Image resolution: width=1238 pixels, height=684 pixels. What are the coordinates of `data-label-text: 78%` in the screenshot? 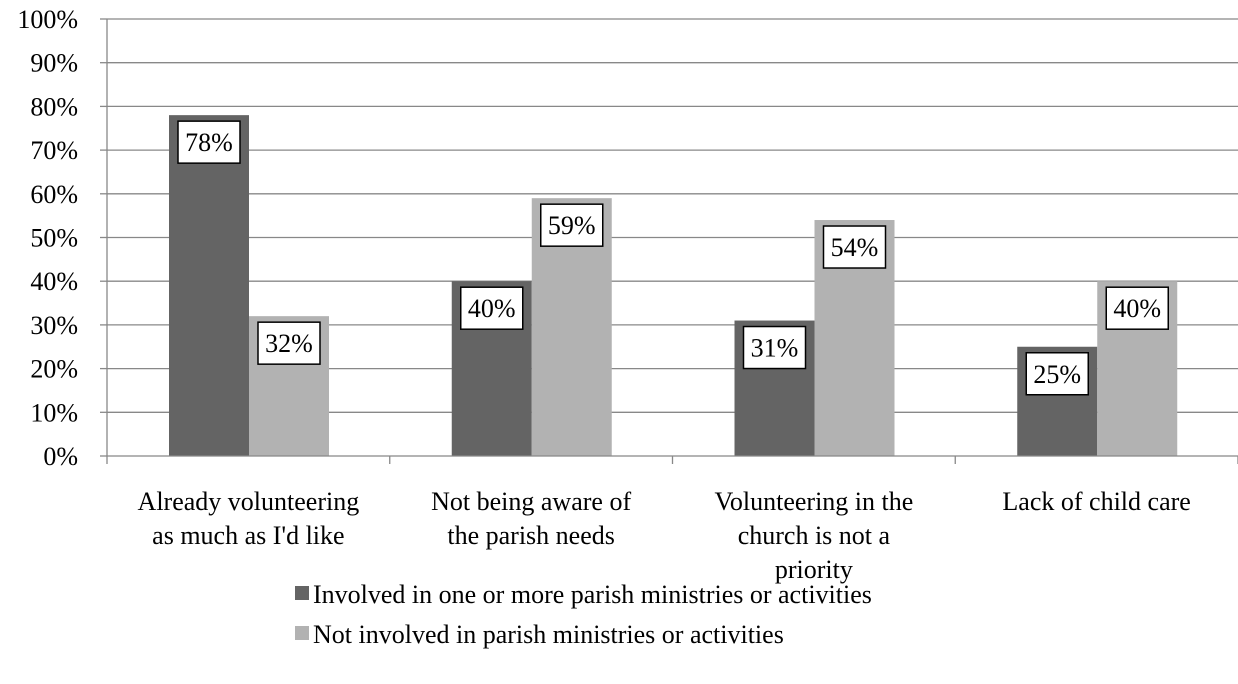 It's located at (209, 142).